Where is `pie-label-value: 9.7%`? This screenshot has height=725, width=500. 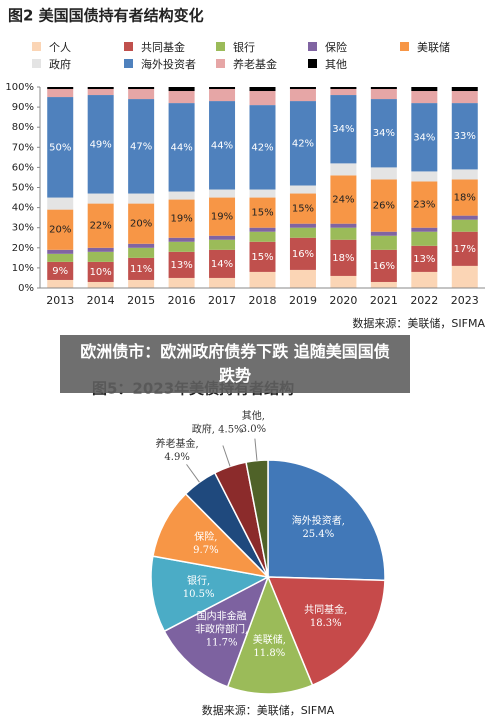 pie-label-value: 9.7% is located at coordinates (206, 551).